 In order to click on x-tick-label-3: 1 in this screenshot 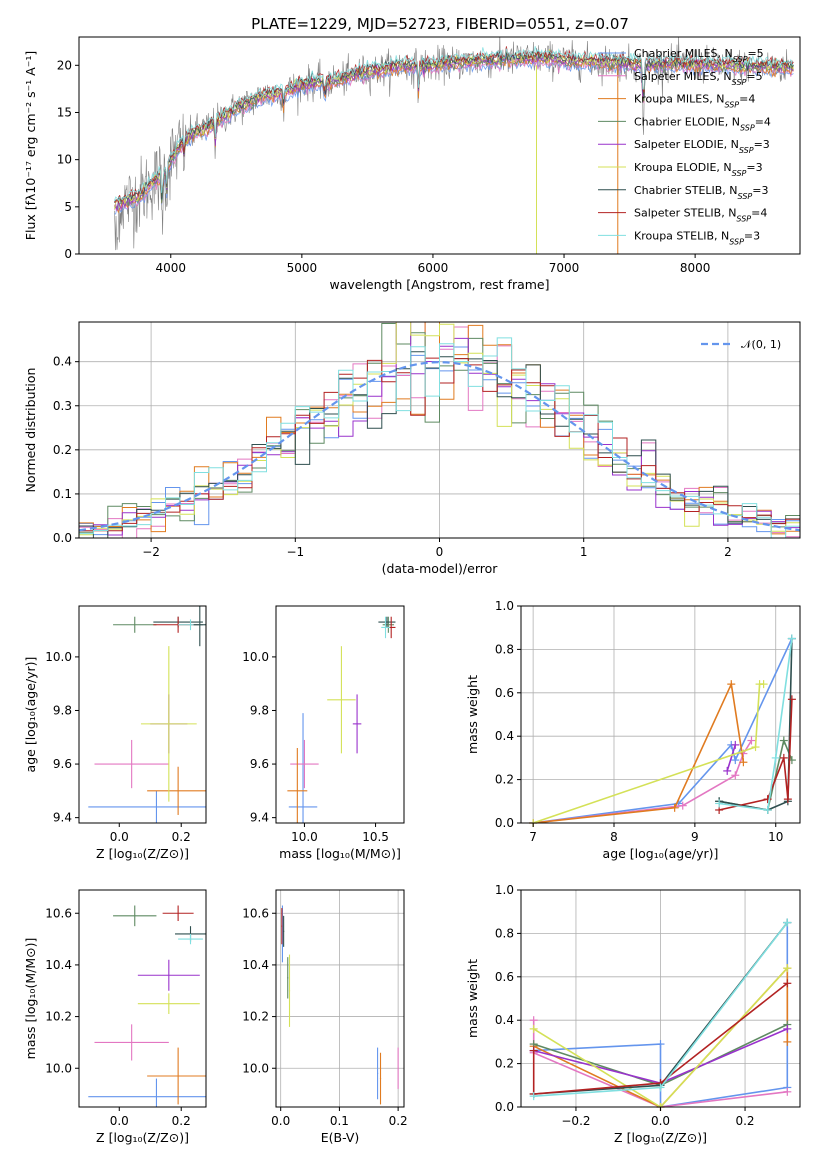, I will do `click(584, 552)`.